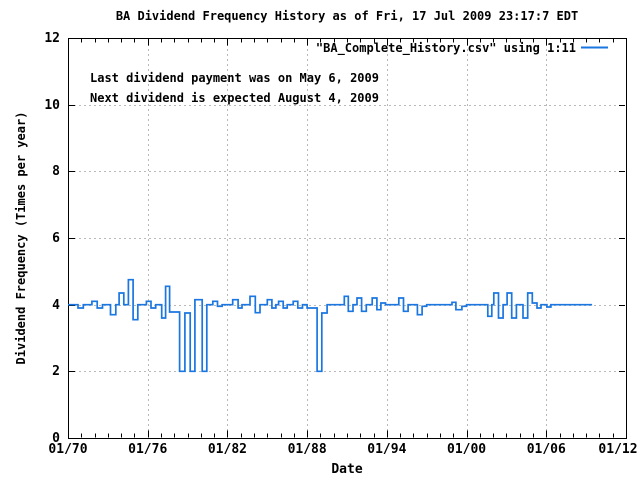  What do you see at coordinates (445, 48) in the screenshot?
I see `legend-label: "BA_Complete_History.csv" using 1:11` at bounding box center [445, 48].